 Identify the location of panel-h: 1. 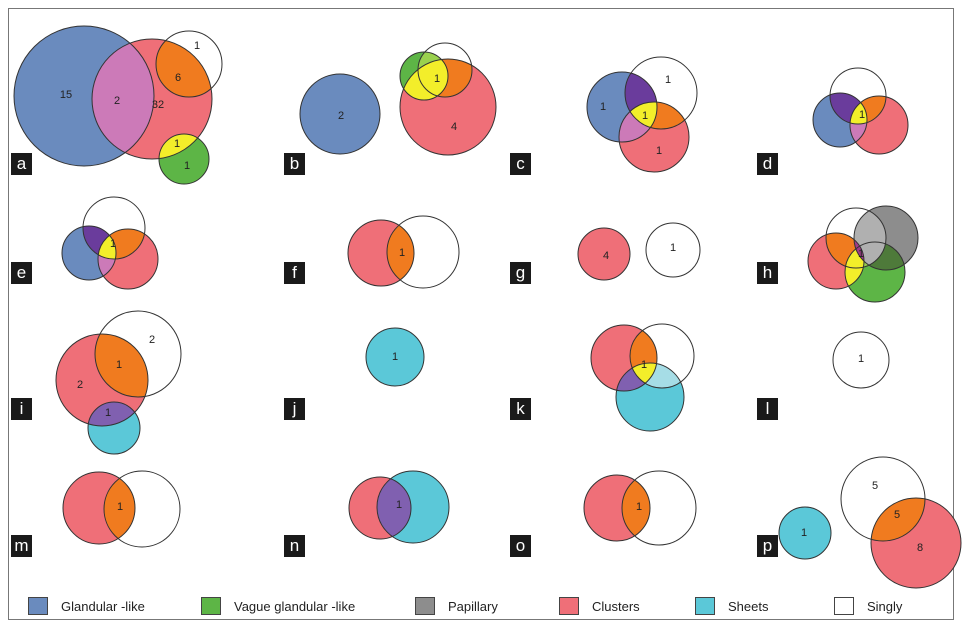
(863, 254).